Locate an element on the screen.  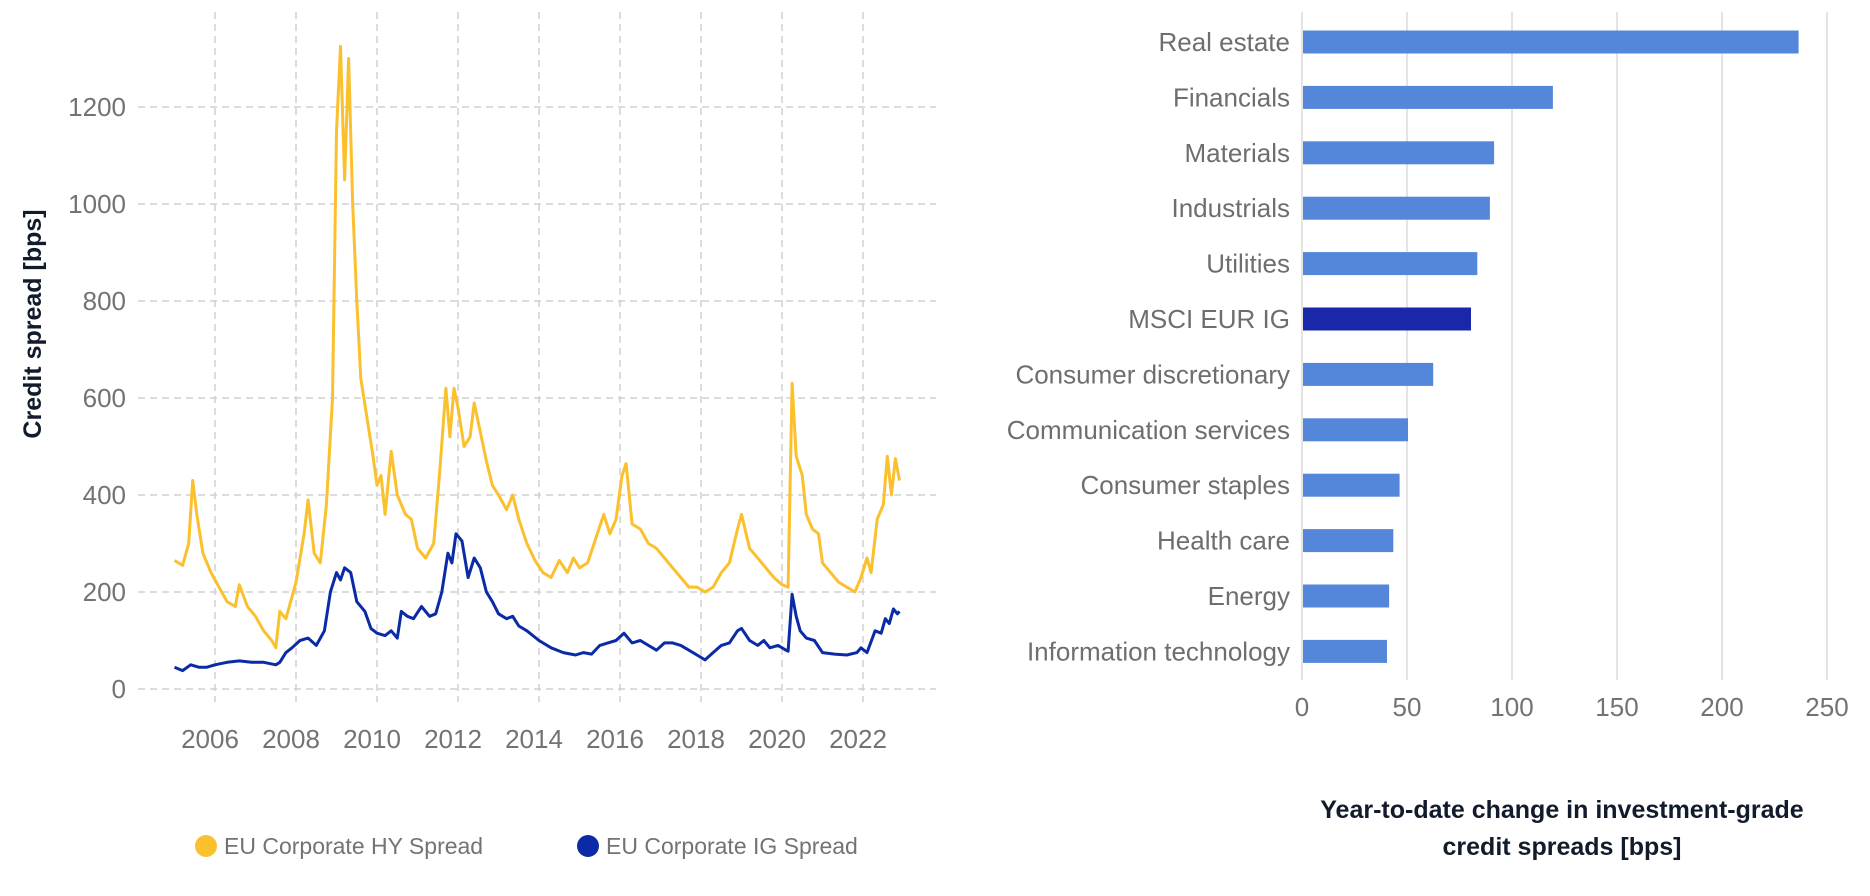
x-tick-label: 2012 is located at coordinates (453, 739).